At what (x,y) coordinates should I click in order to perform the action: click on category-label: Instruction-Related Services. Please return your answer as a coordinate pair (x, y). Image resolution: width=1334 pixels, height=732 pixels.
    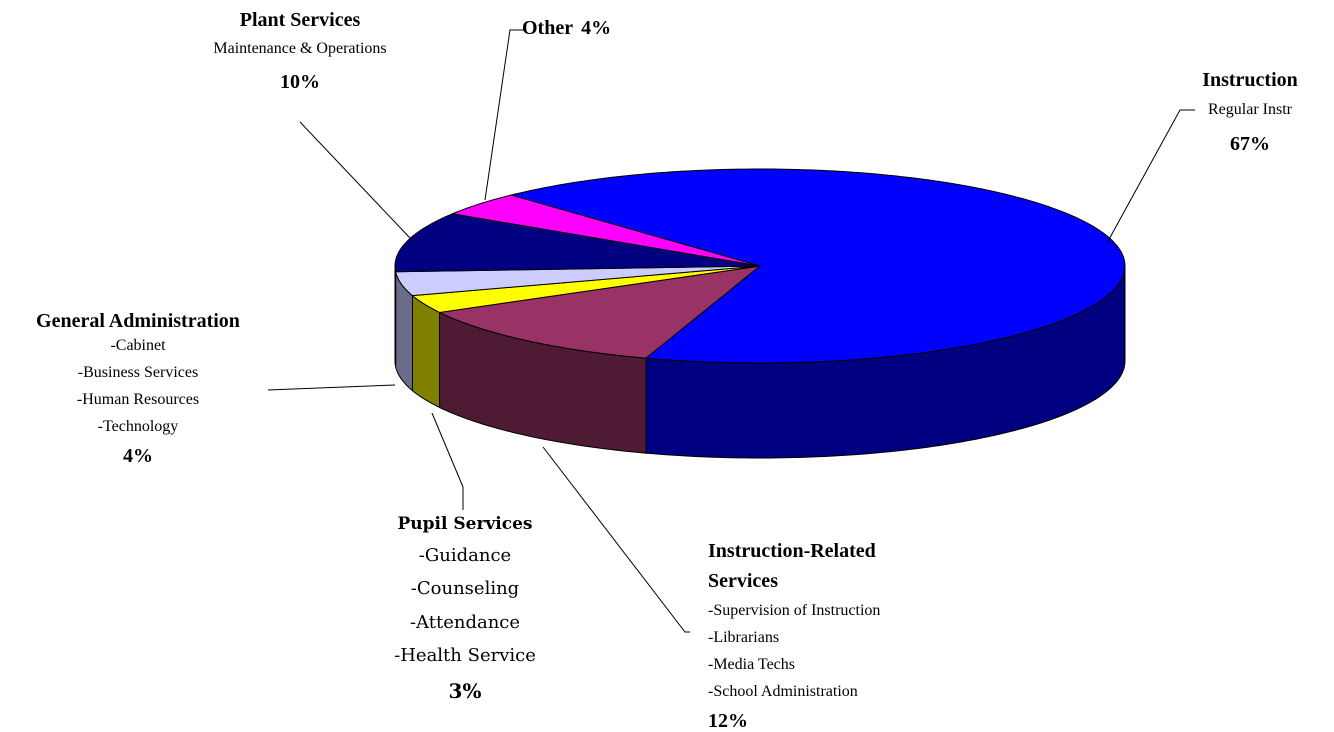
    Looking at the image, I should click on (792, 566).